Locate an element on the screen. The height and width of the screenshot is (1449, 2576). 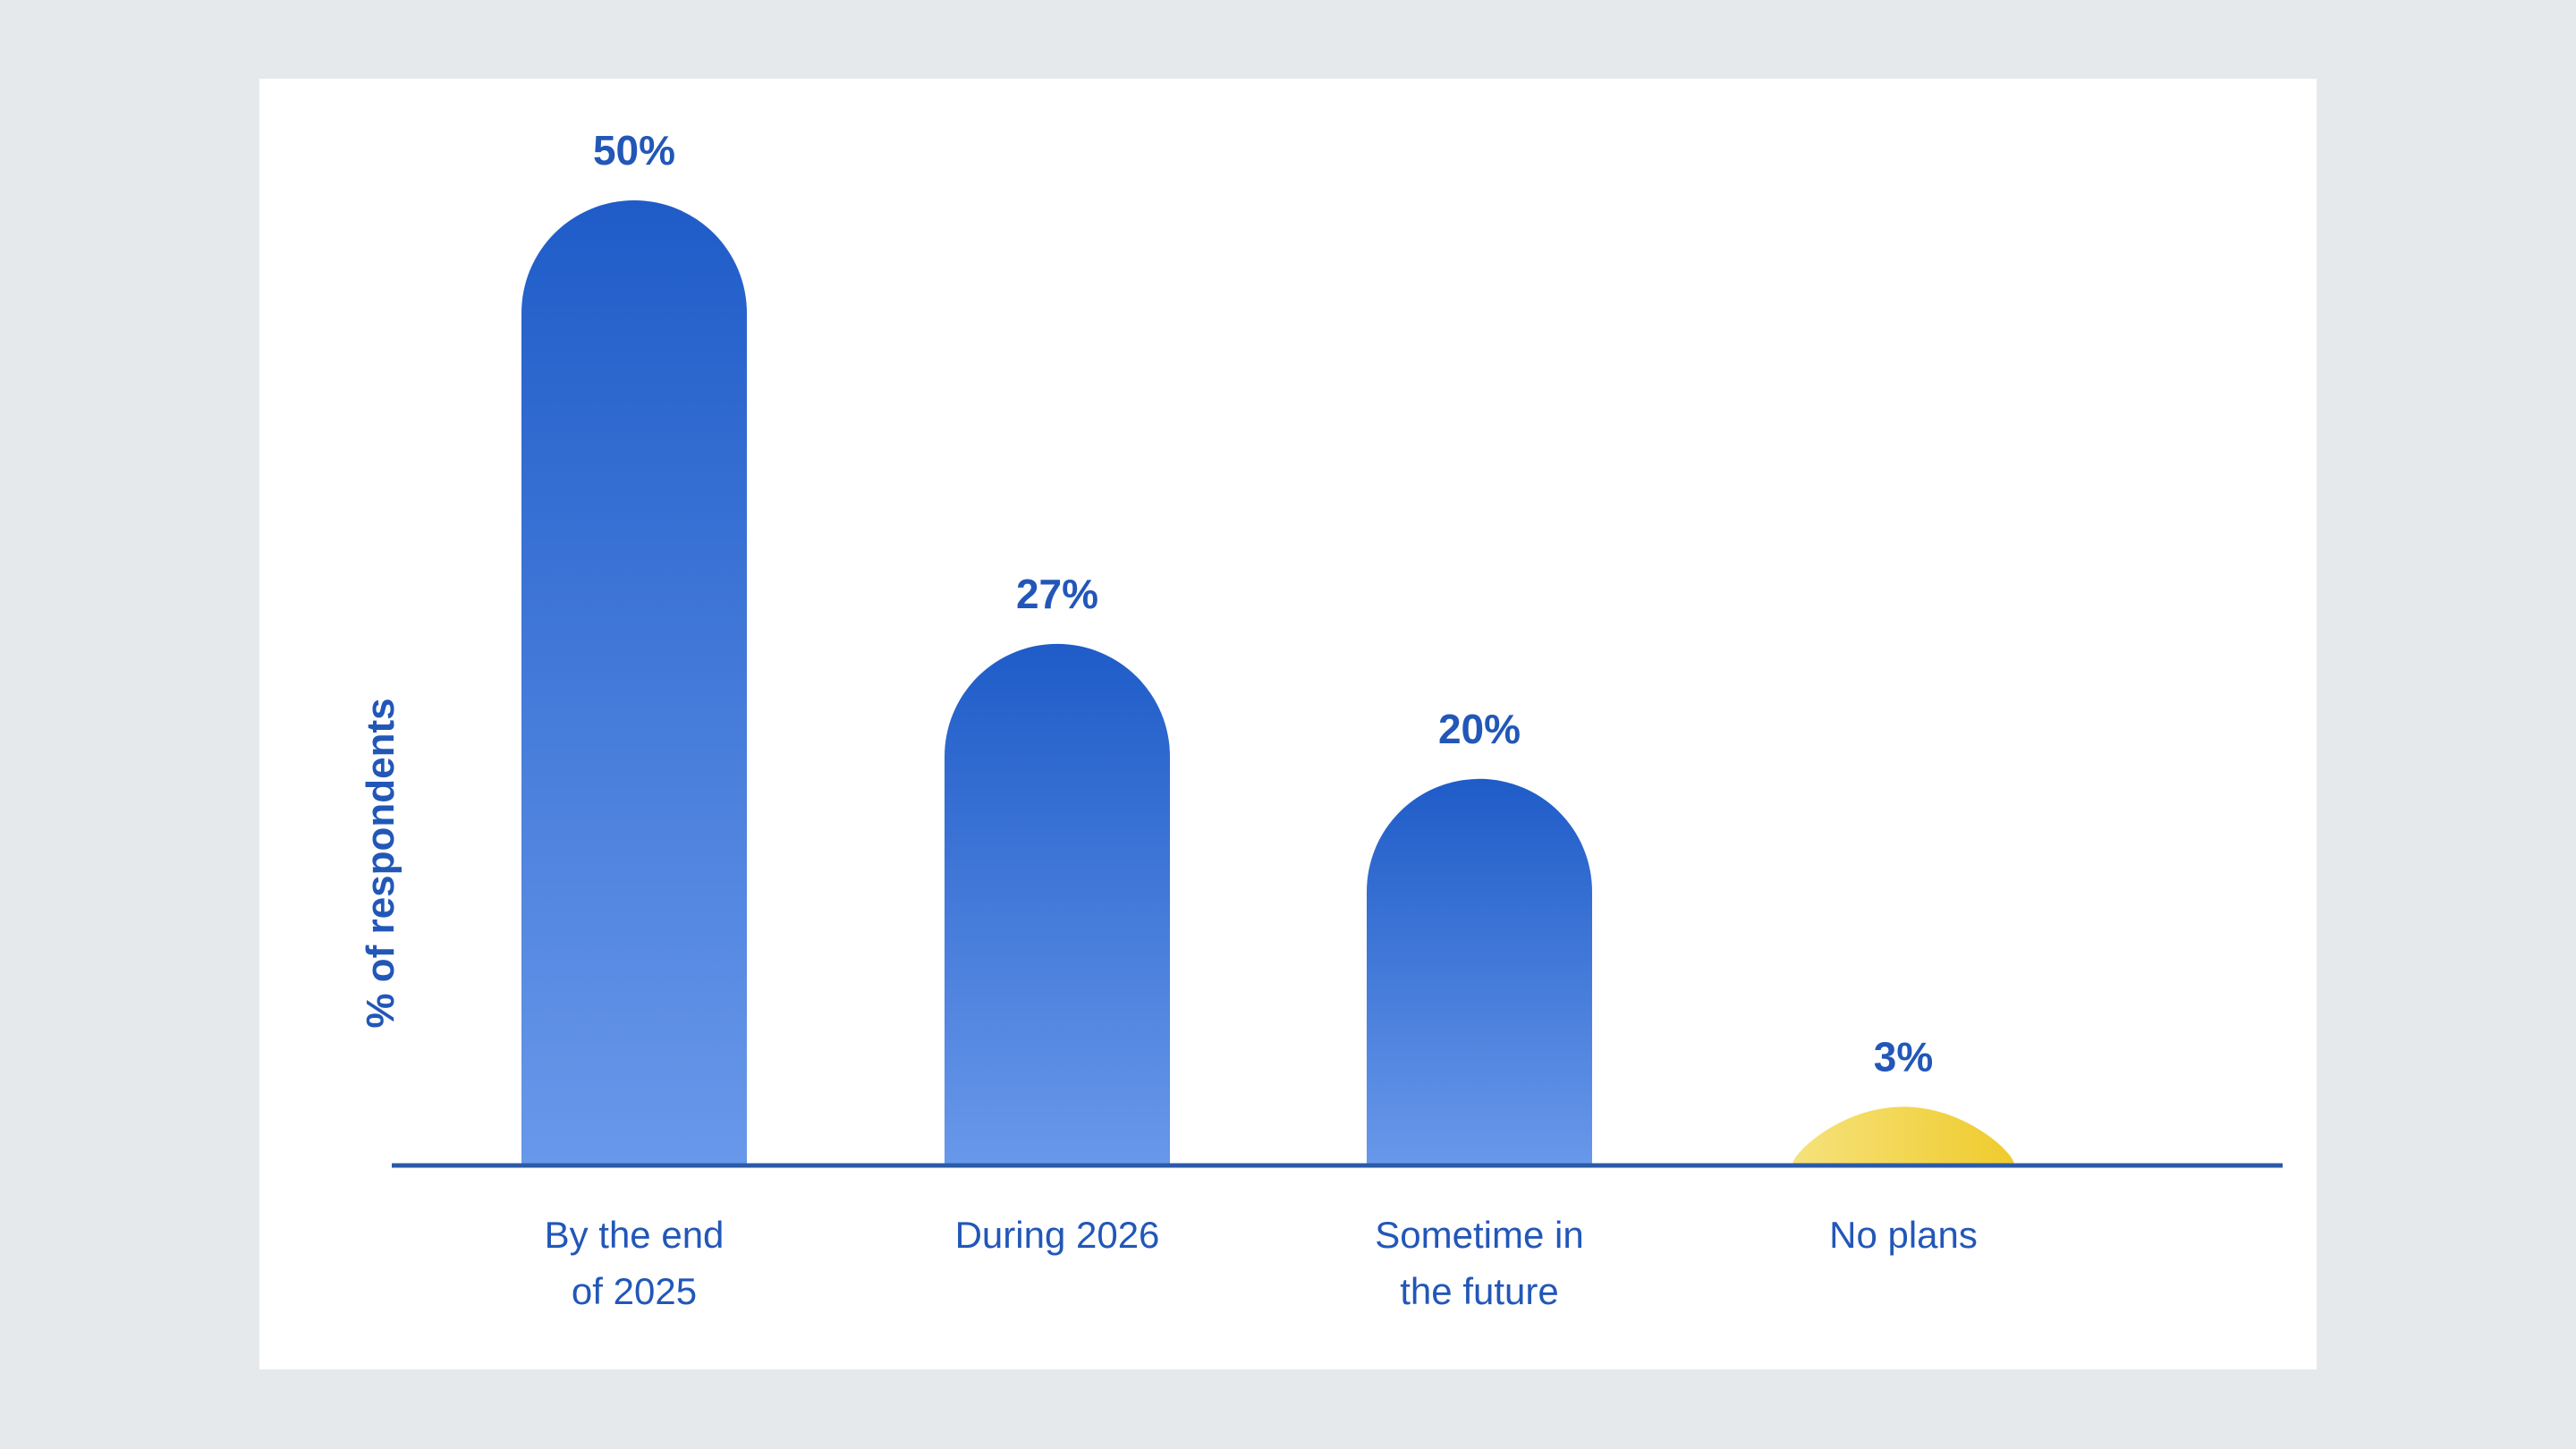
category-label-0: By the end of 2025 is located at coordinates (634, 1263).